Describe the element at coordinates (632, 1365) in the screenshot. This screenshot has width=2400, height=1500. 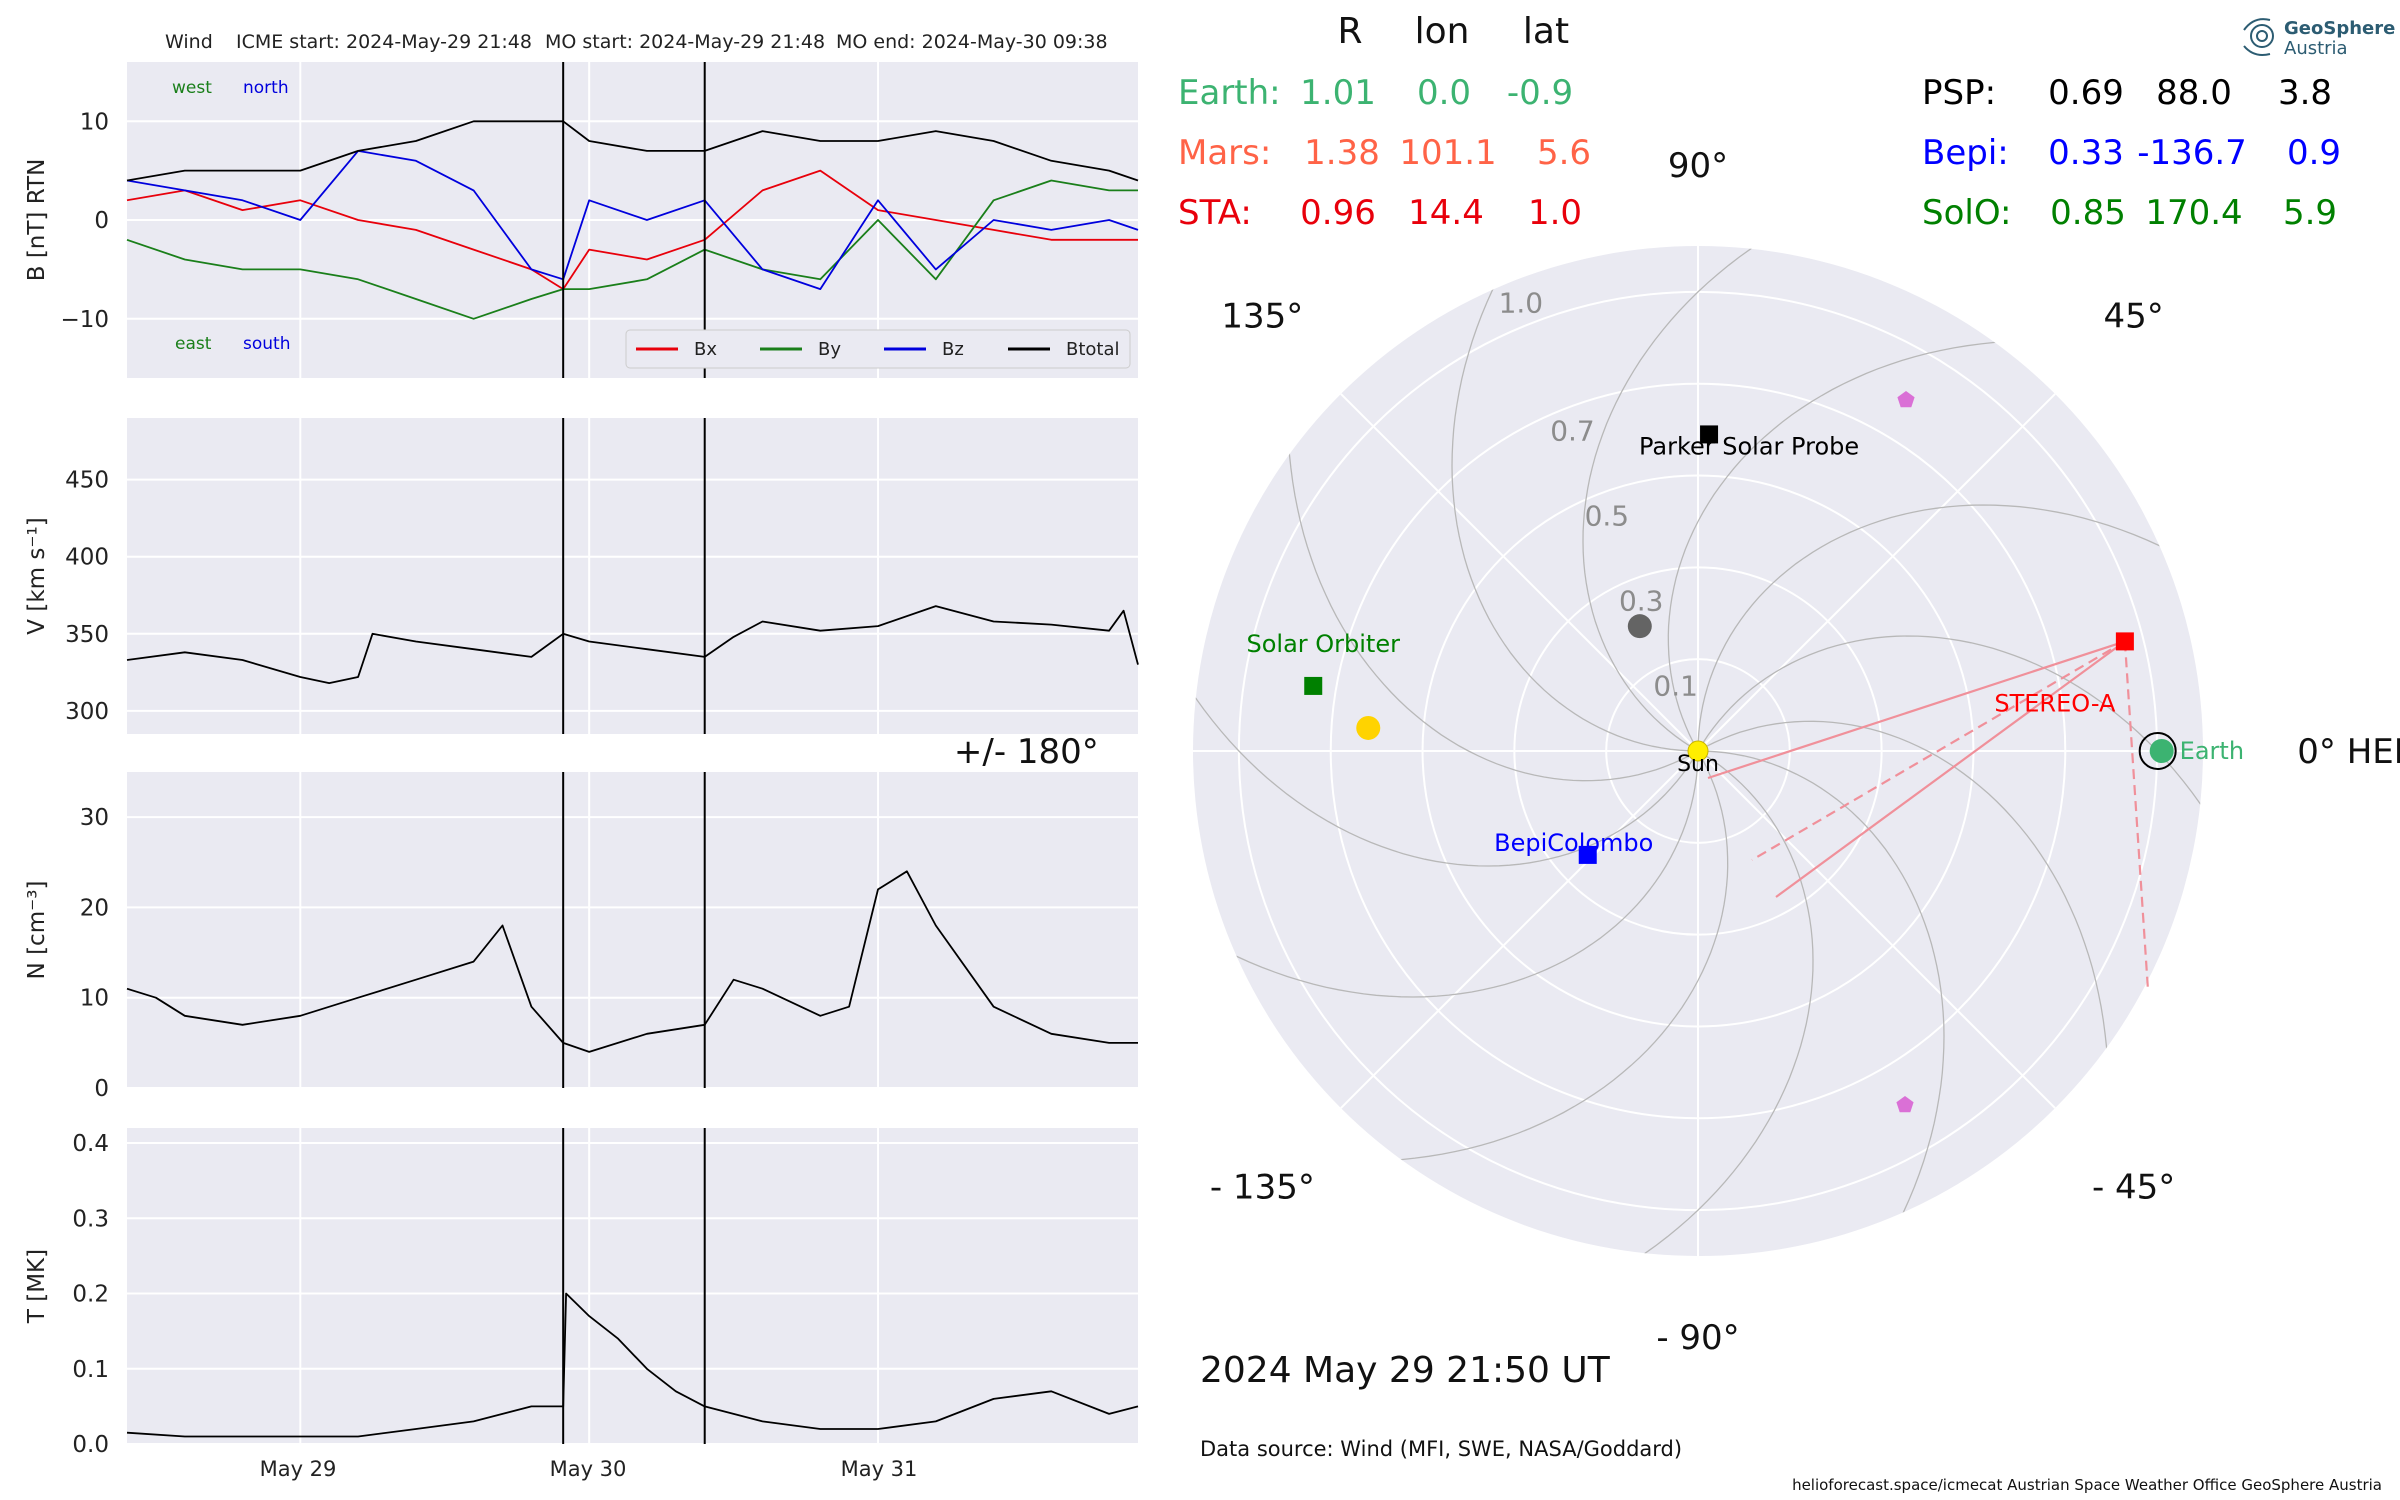
I see `series-line-t` at that location.